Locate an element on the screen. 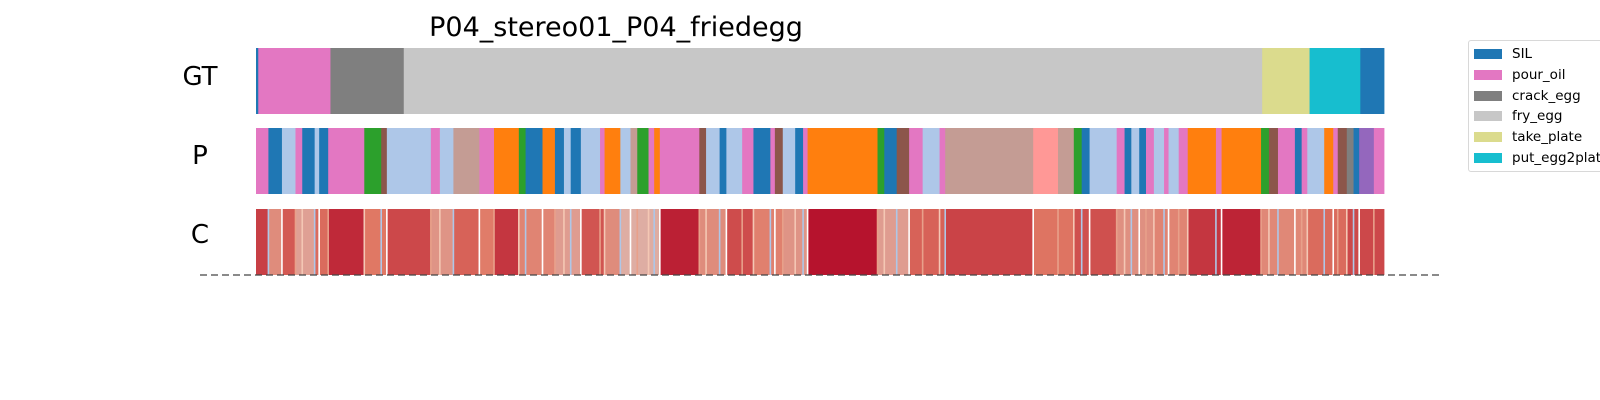 The width and height of the screenshot is (1600, 400). legend-item: fry_egg is located at coordinates (1534, 116).